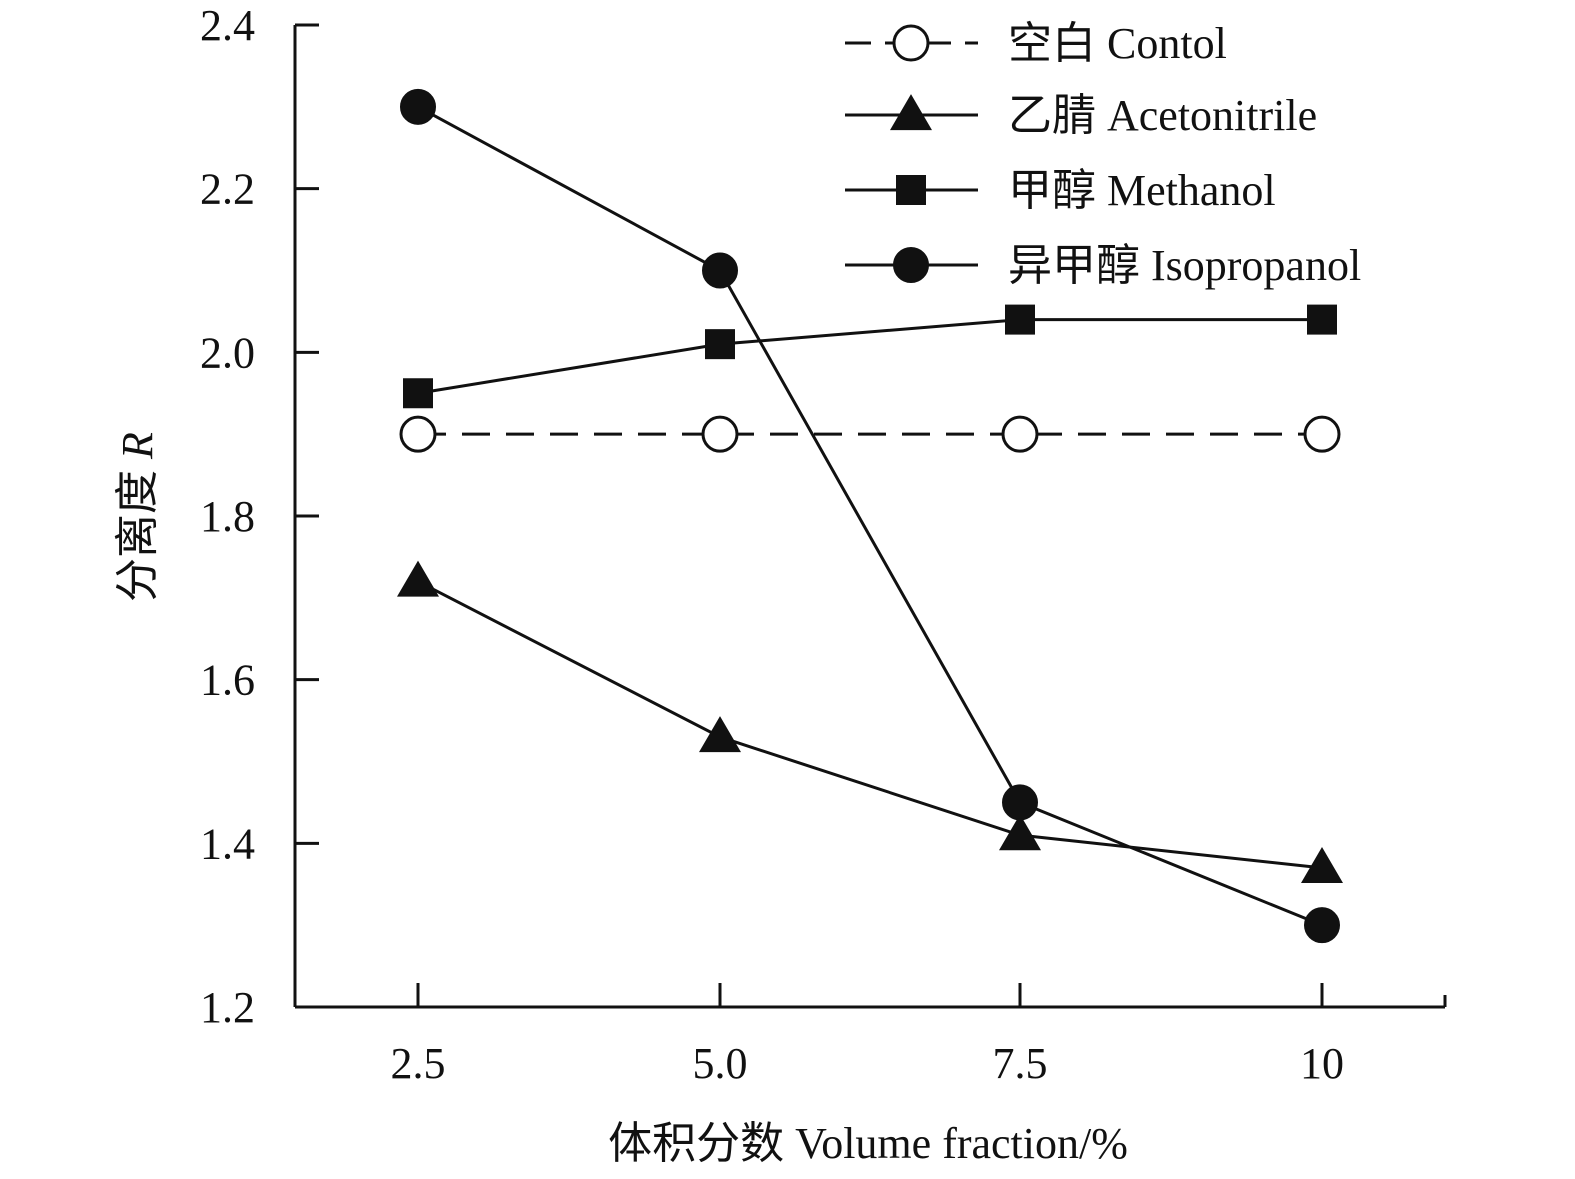  What do you see at coordinates (227, 189) in the screenshot?
I see `y-tick-label: 2.2` at bounding box center [227, 189].